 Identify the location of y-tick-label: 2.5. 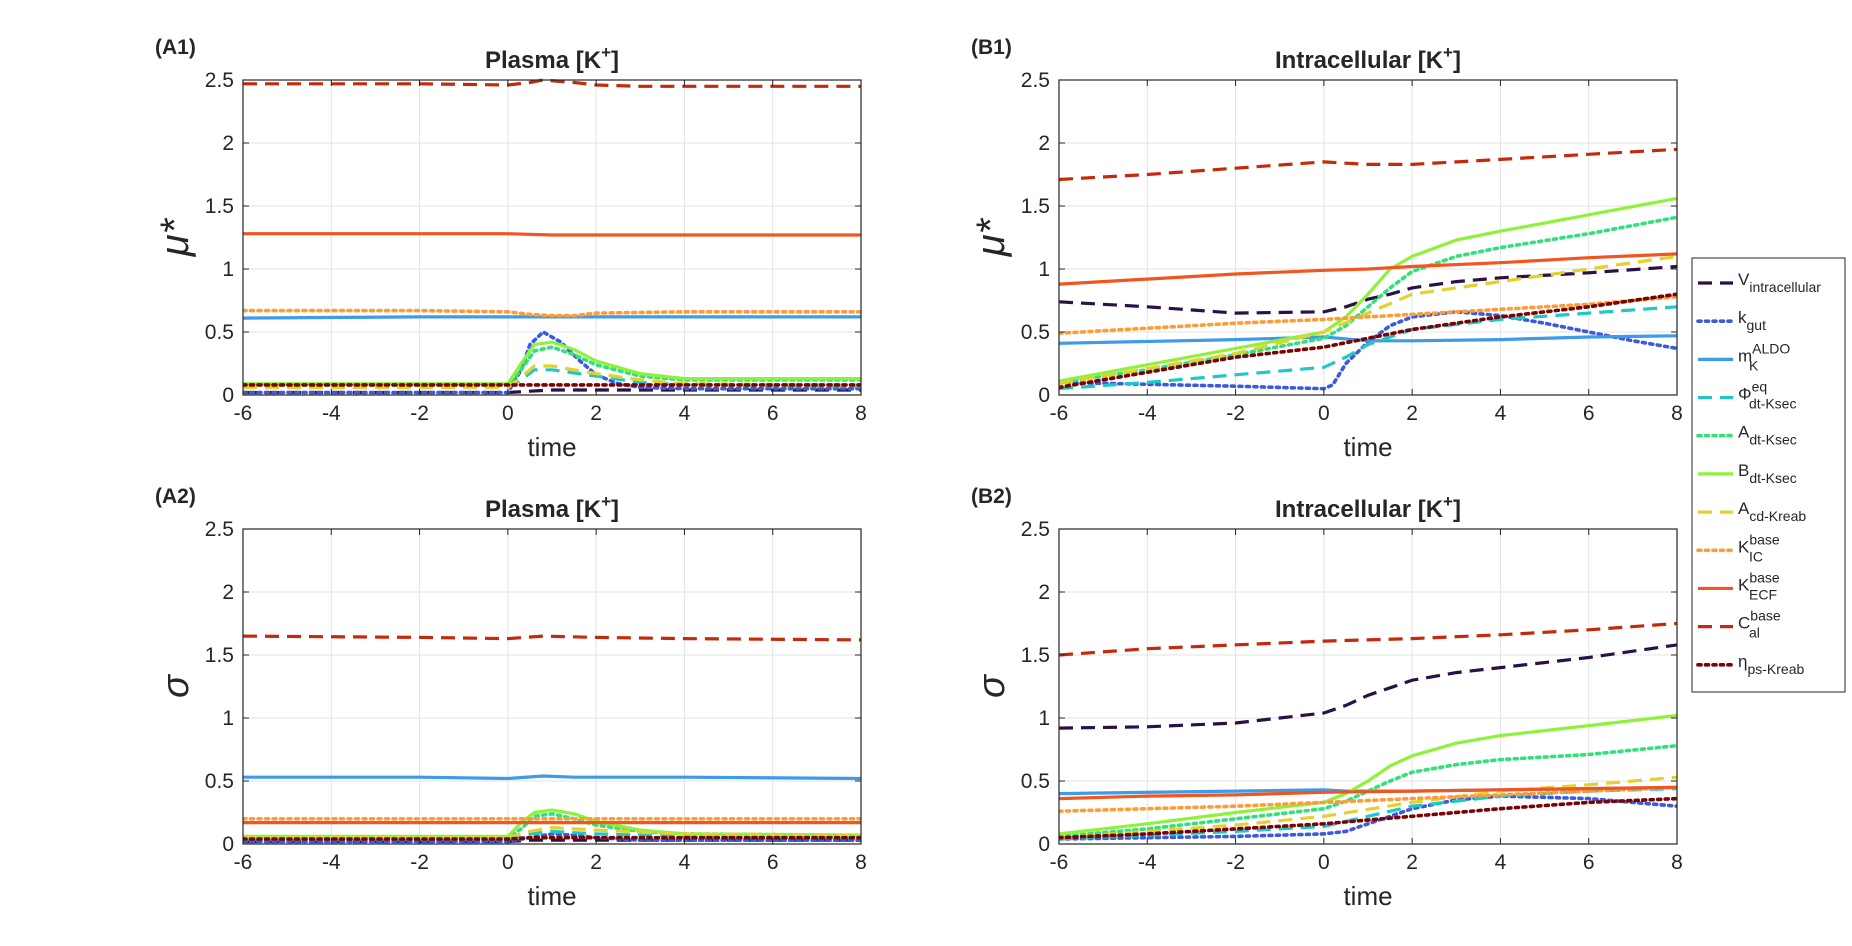
(1035, 529).